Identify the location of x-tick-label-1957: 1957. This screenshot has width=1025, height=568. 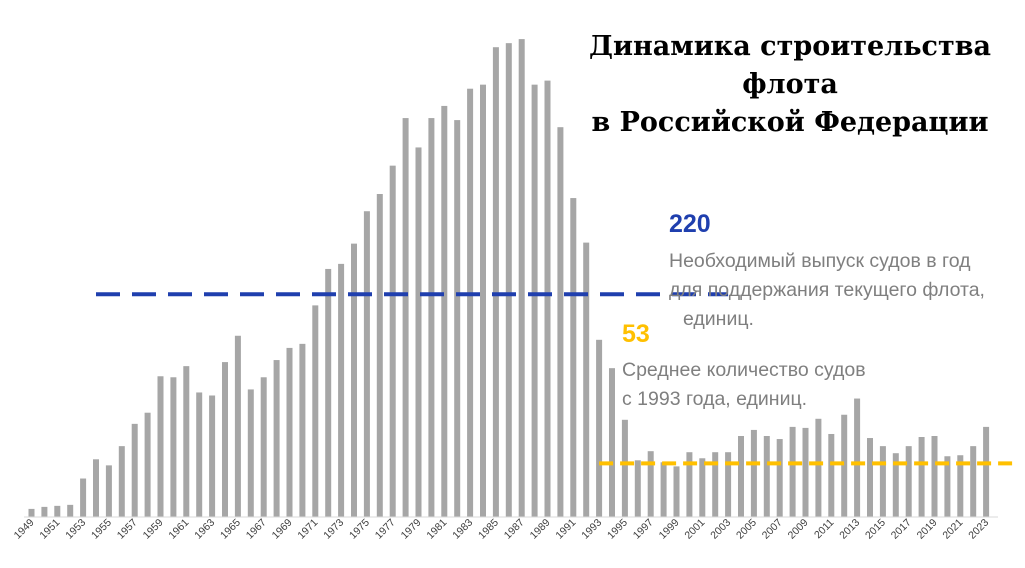
(127, 529).